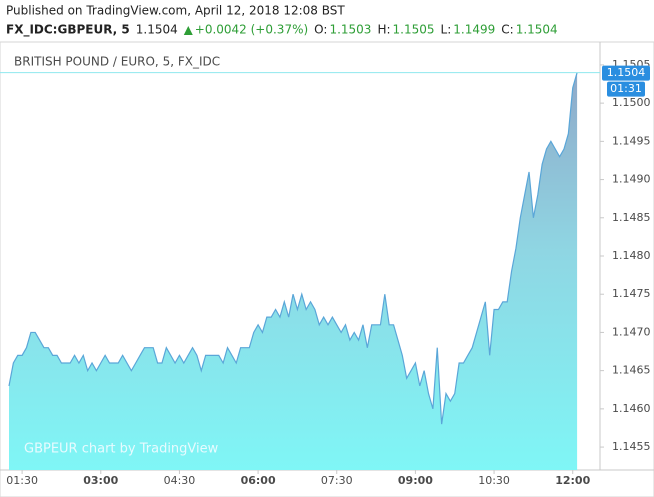  I want to click on y-tick-label: 1.1460, so click(631, 408).